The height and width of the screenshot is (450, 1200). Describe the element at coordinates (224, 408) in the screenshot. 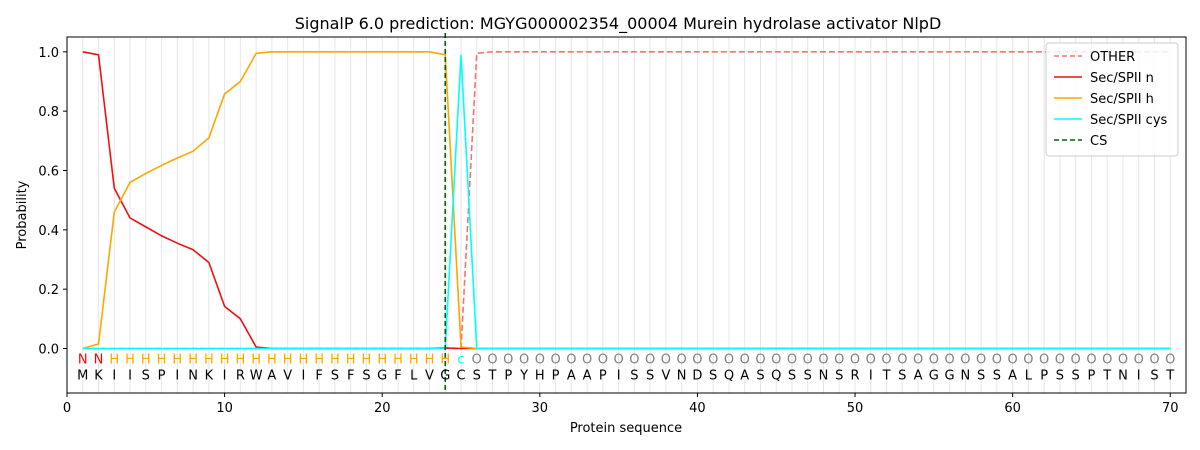

I see `x-tick-label: 10` at that location.